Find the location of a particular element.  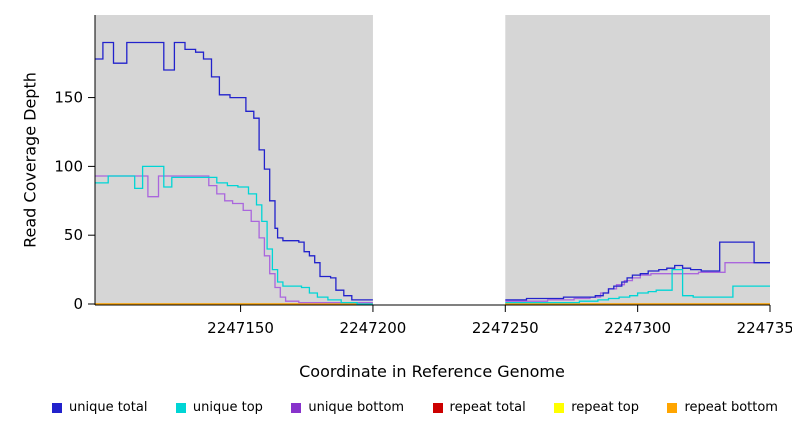

legend-item-unique-top: unique top is located at coordinates (219, 407).